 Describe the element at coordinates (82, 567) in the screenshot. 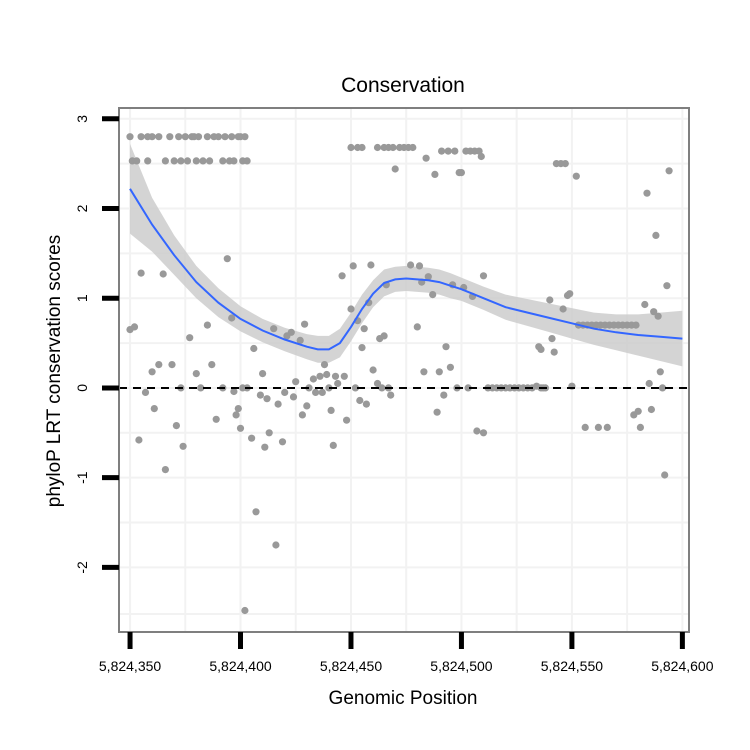

I see `y-tick-label: -2` at that location.